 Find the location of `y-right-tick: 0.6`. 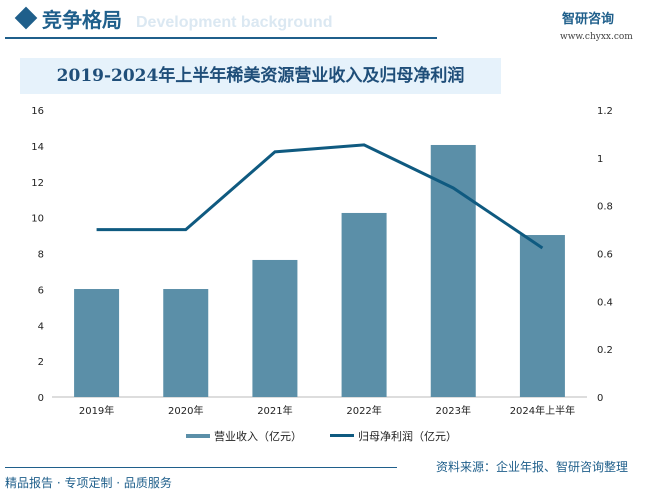

y-right-tick: 0.6 is located at coordinates (605, 255).